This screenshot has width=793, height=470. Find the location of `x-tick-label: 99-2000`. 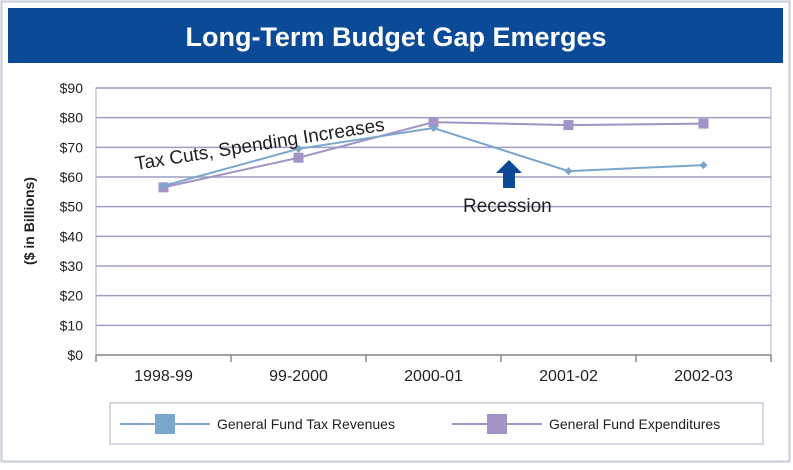

x-tick-label: 99-2000 is located at coordinates (298, 376).